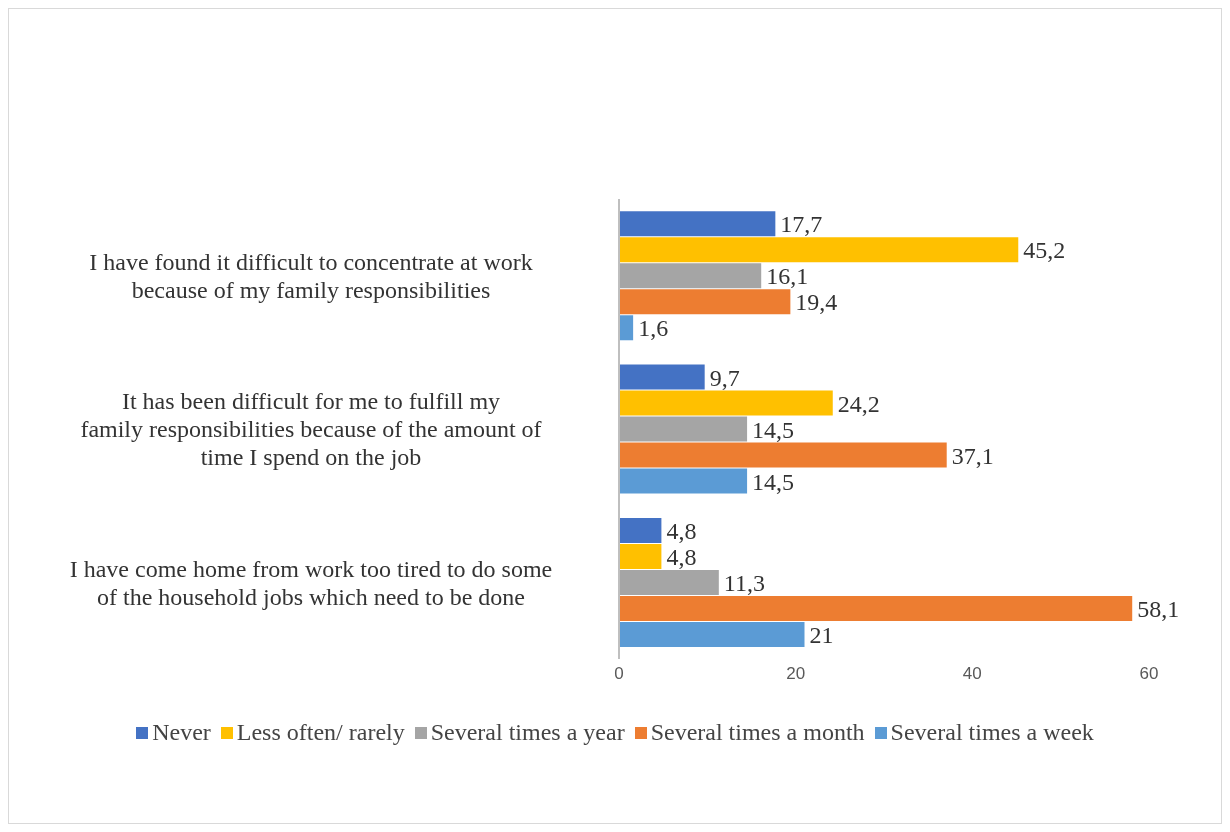 The image size is (1230, 832). I want to click on legend-label: Several times a year, so click(527, 732).